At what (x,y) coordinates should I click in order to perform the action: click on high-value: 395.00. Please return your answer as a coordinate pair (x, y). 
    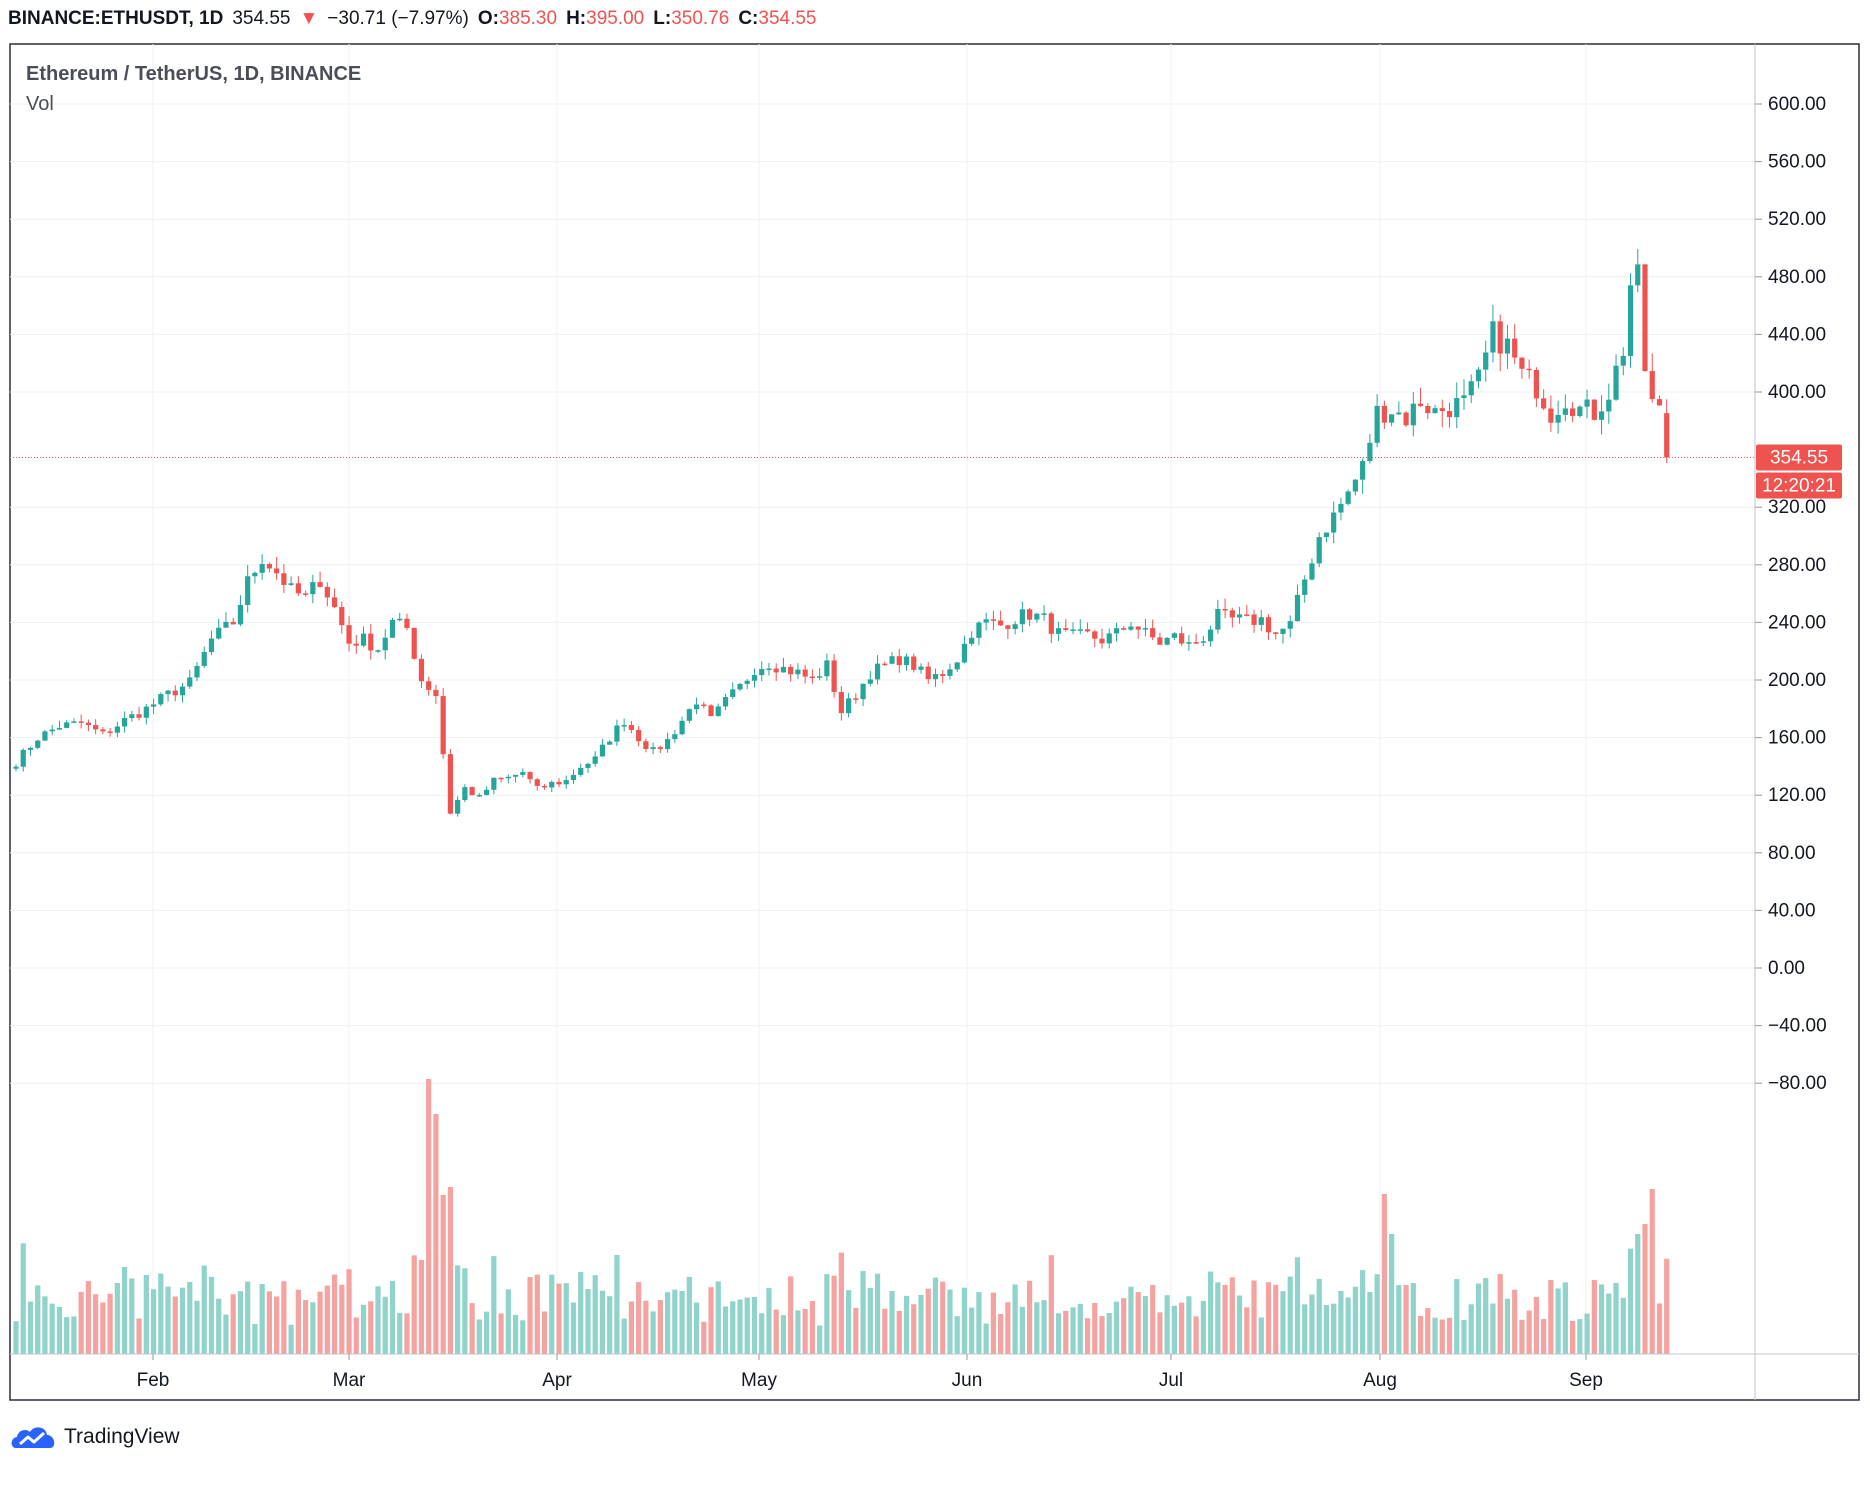
    Looking at the image, I should click on (615, 18).